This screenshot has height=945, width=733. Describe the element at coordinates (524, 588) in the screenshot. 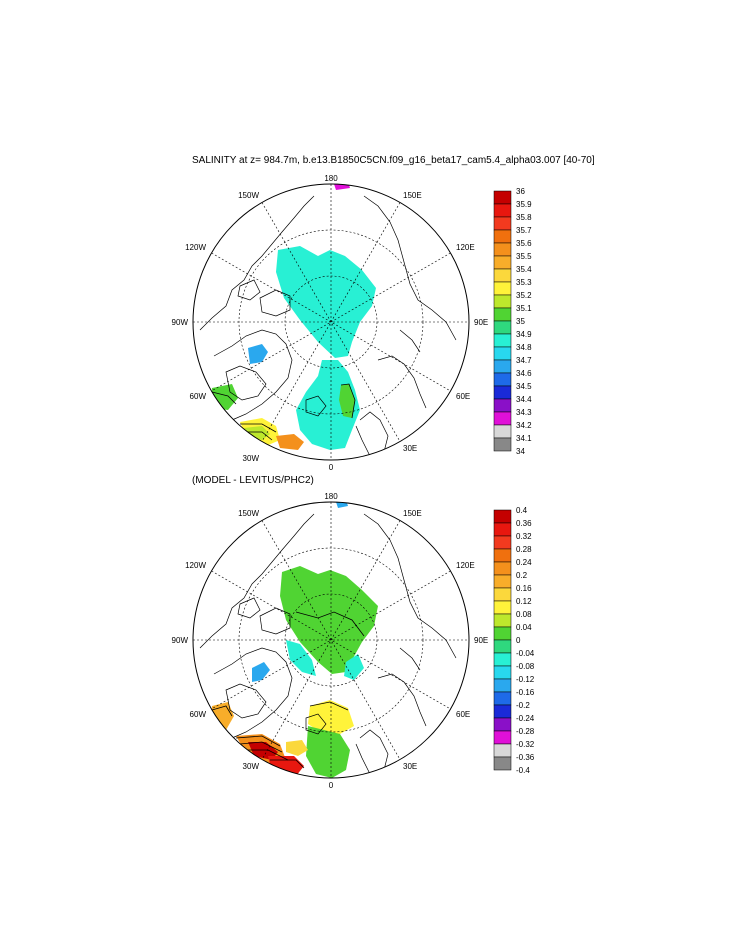

I see `colorbar-label: 0.16` at that location.